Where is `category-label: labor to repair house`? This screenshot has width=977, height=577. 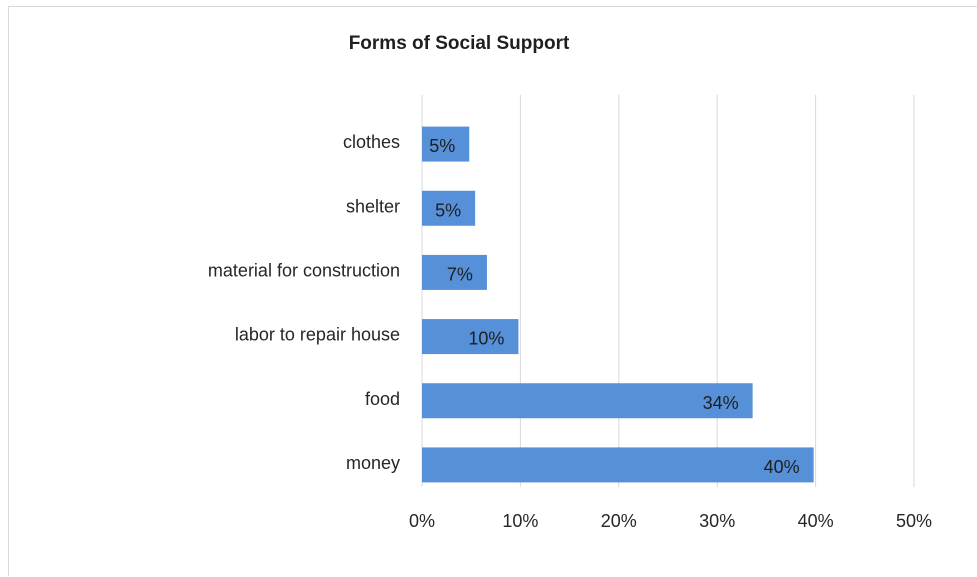
category-label: labor to repair house is located at coordinates (317, 335).